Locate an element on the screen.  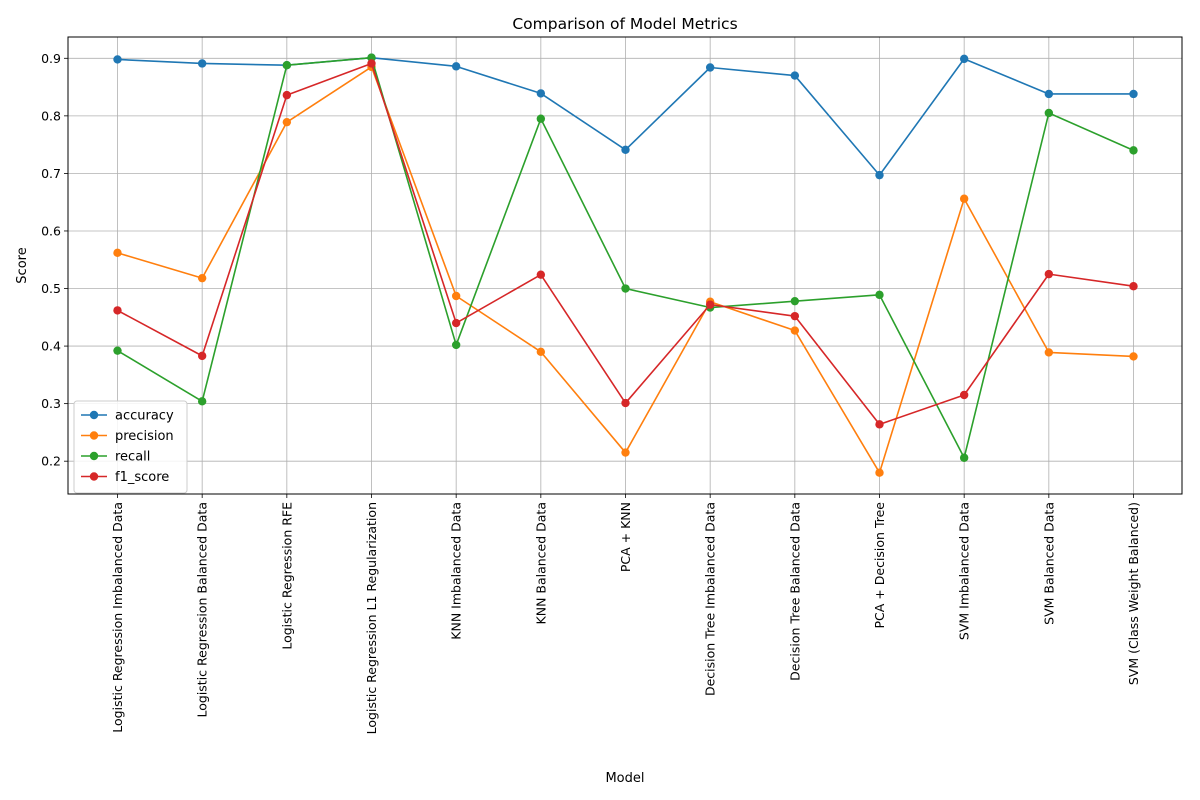
legend-item: precision is located at coordinates (127, 436).